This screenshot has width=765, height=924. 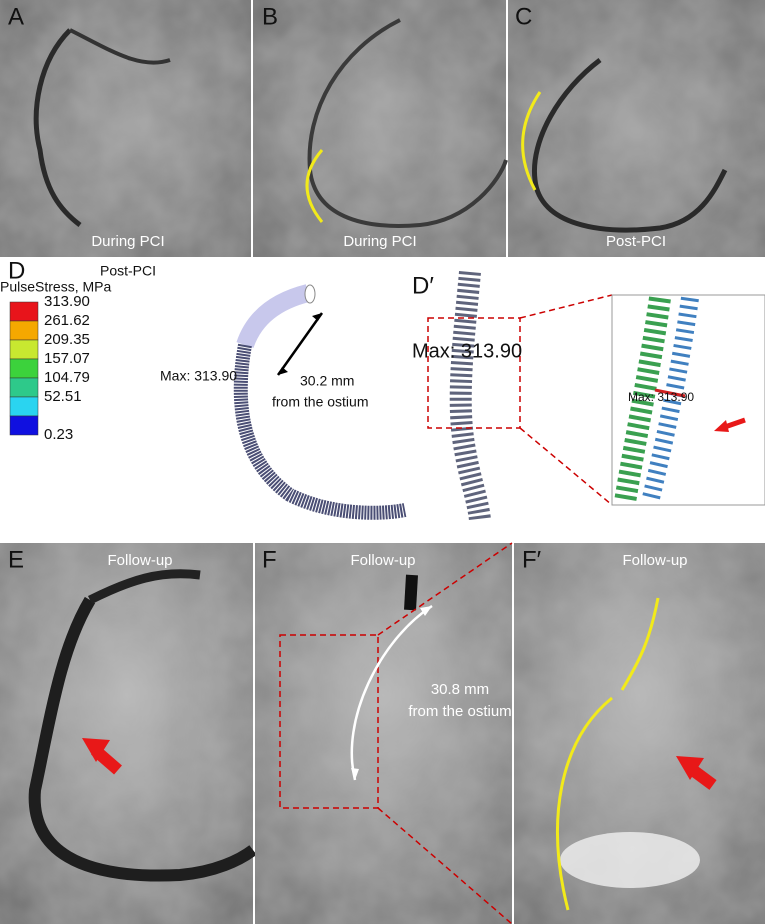 I want to click on legend-value: 209.35, so click(x=67, y=339).